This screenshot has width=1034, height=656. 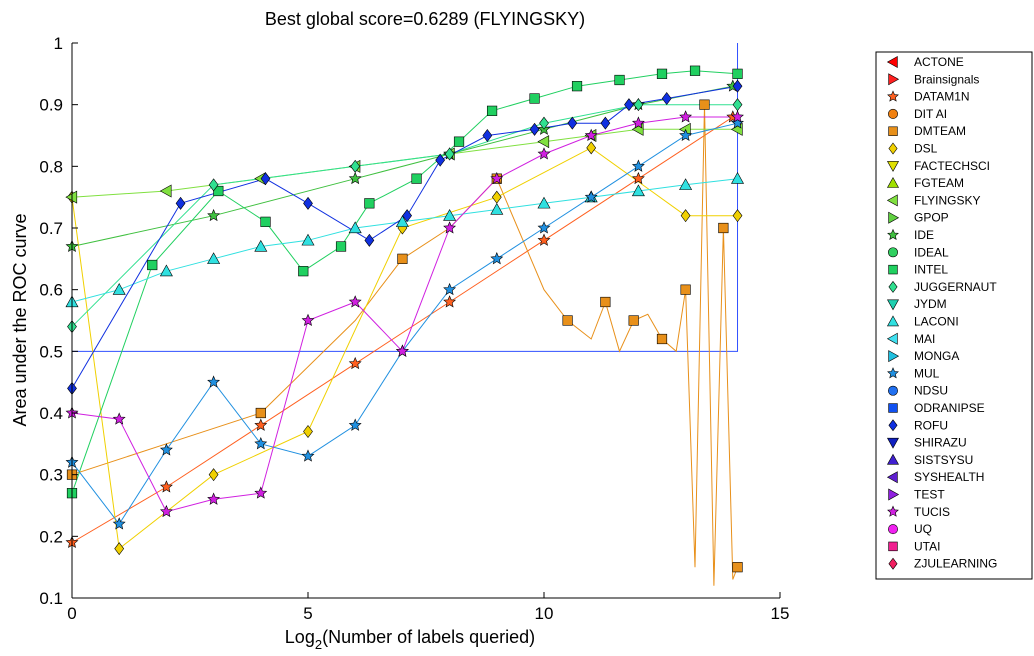 I want to click on legend-marker-fgteam, so click(x=893, y=182).